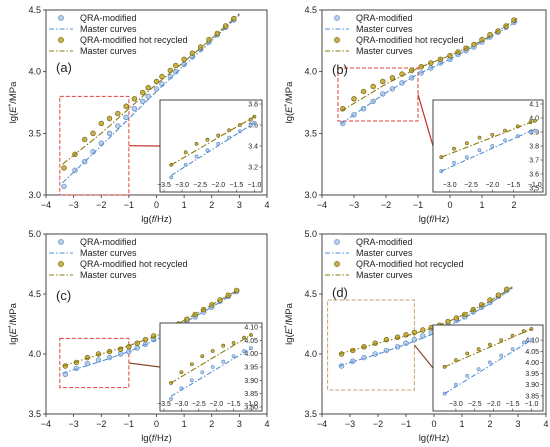 The height and width of the screenshot is (447, 550). I want to click on x-tick-label: 0, so click(156, 424).